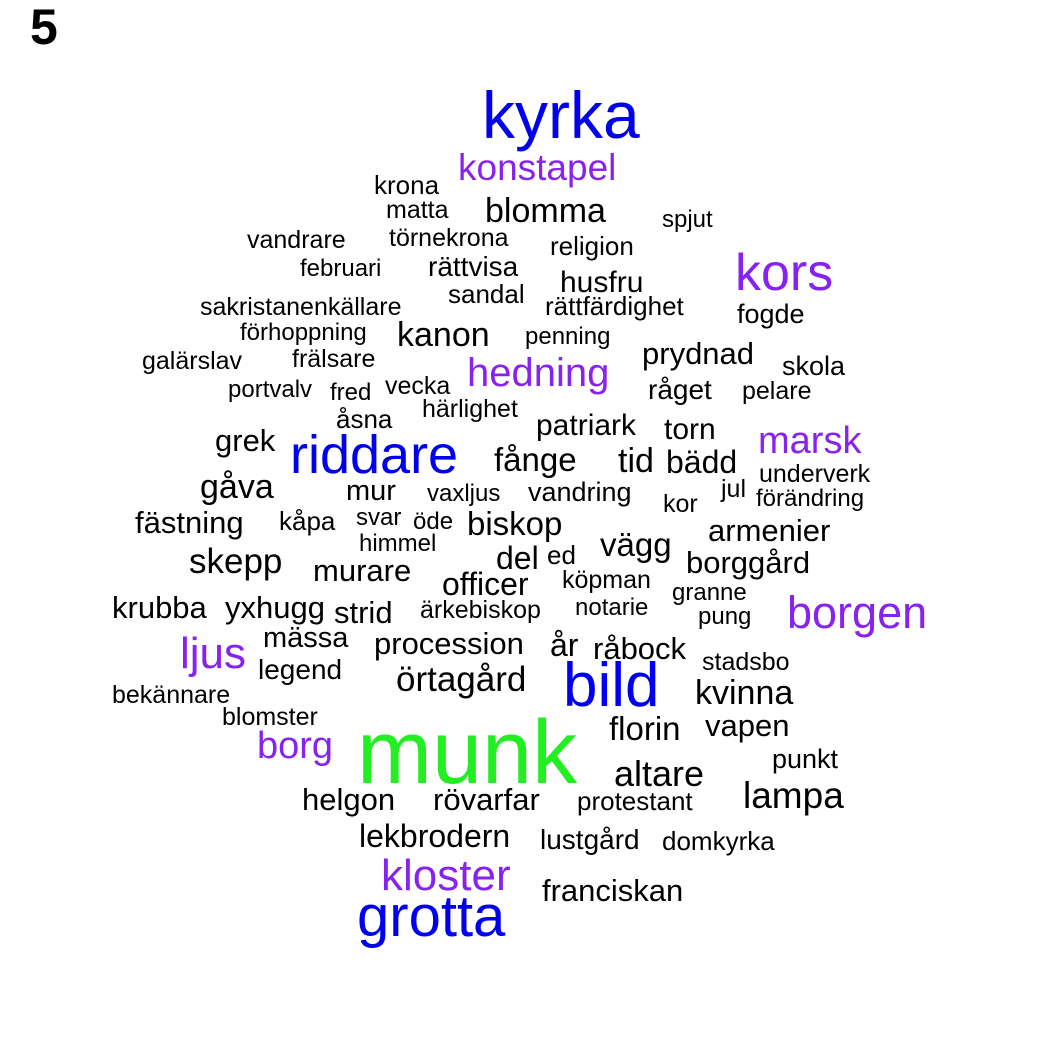  What do you see at coordinates (467, 753) in the screenshot?
I see `word-0: munk` at bounding box center [467, 753].